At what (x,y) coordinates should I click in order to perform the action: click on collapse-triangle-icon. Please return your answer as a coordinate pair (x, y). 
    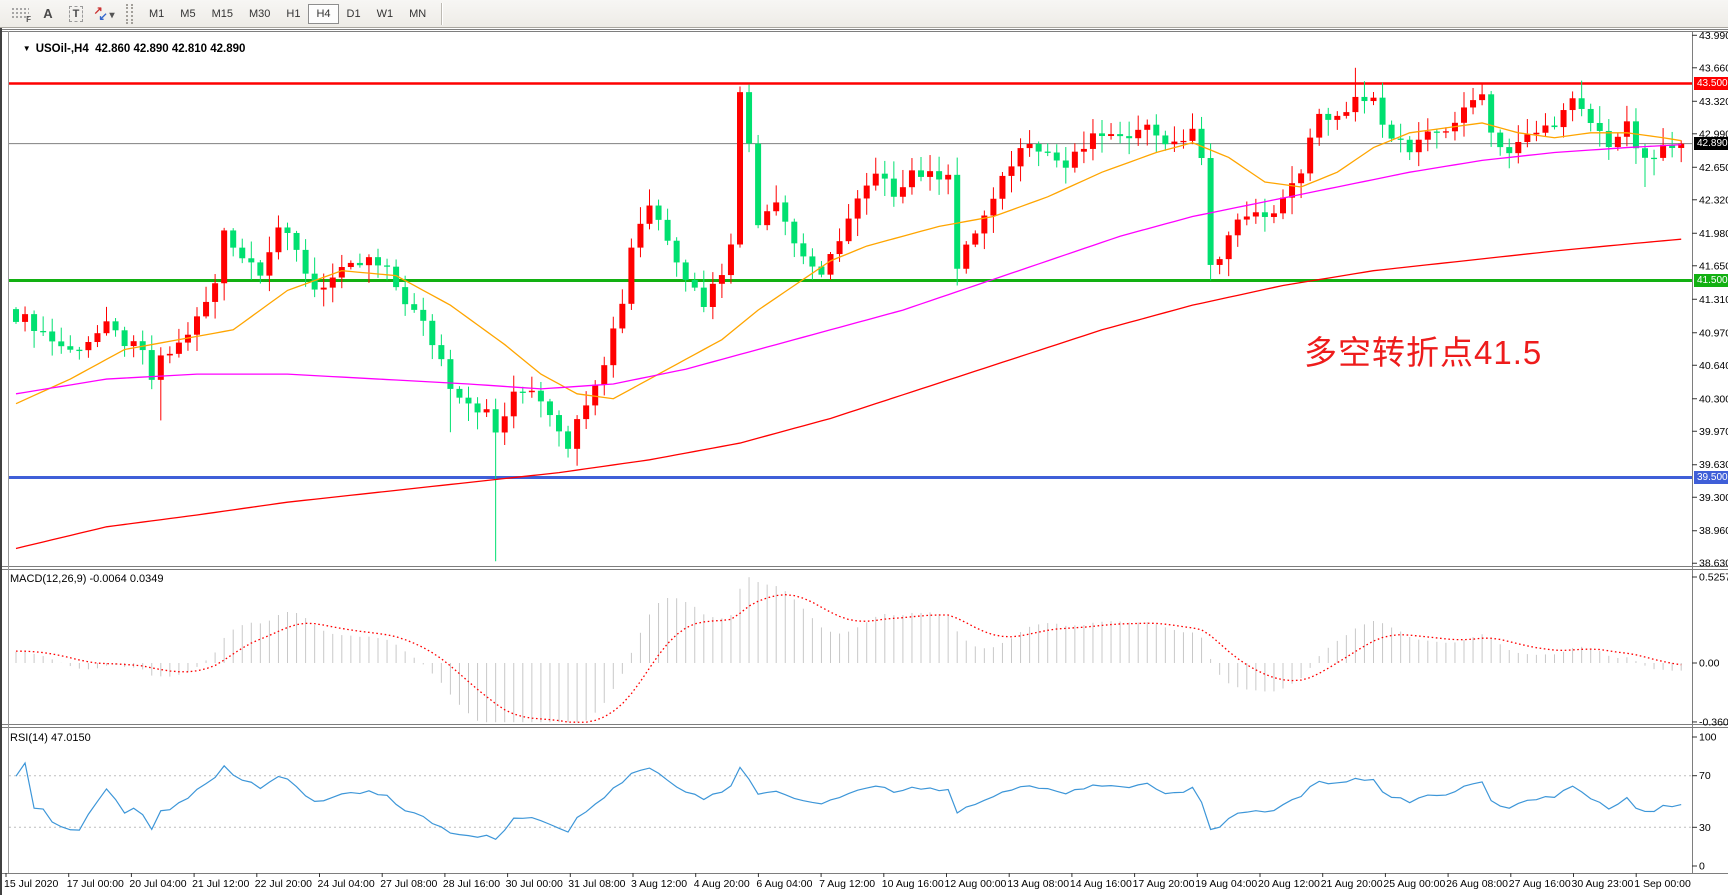
    Looking at the image, I should click on (29, 49).